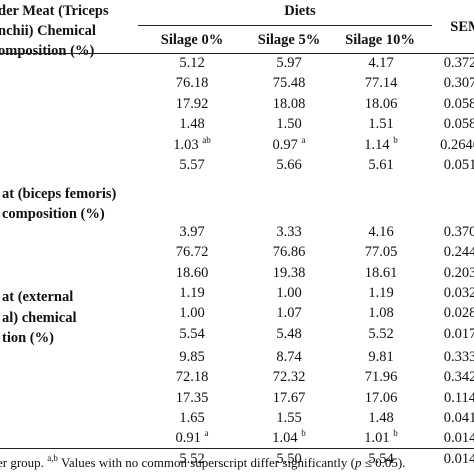  Describe the element at coordinates (206, 433) in the screenshot. I see `significance-superscript: a` at that location.